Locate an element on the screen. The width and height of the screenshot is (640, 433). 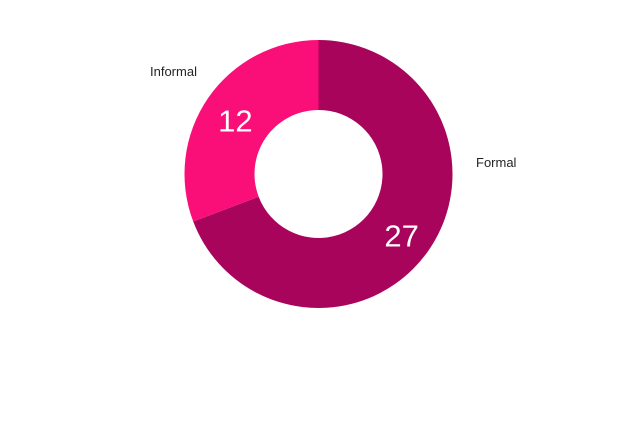
slice-value-formal: 27 is located at coordinates (401, 235).